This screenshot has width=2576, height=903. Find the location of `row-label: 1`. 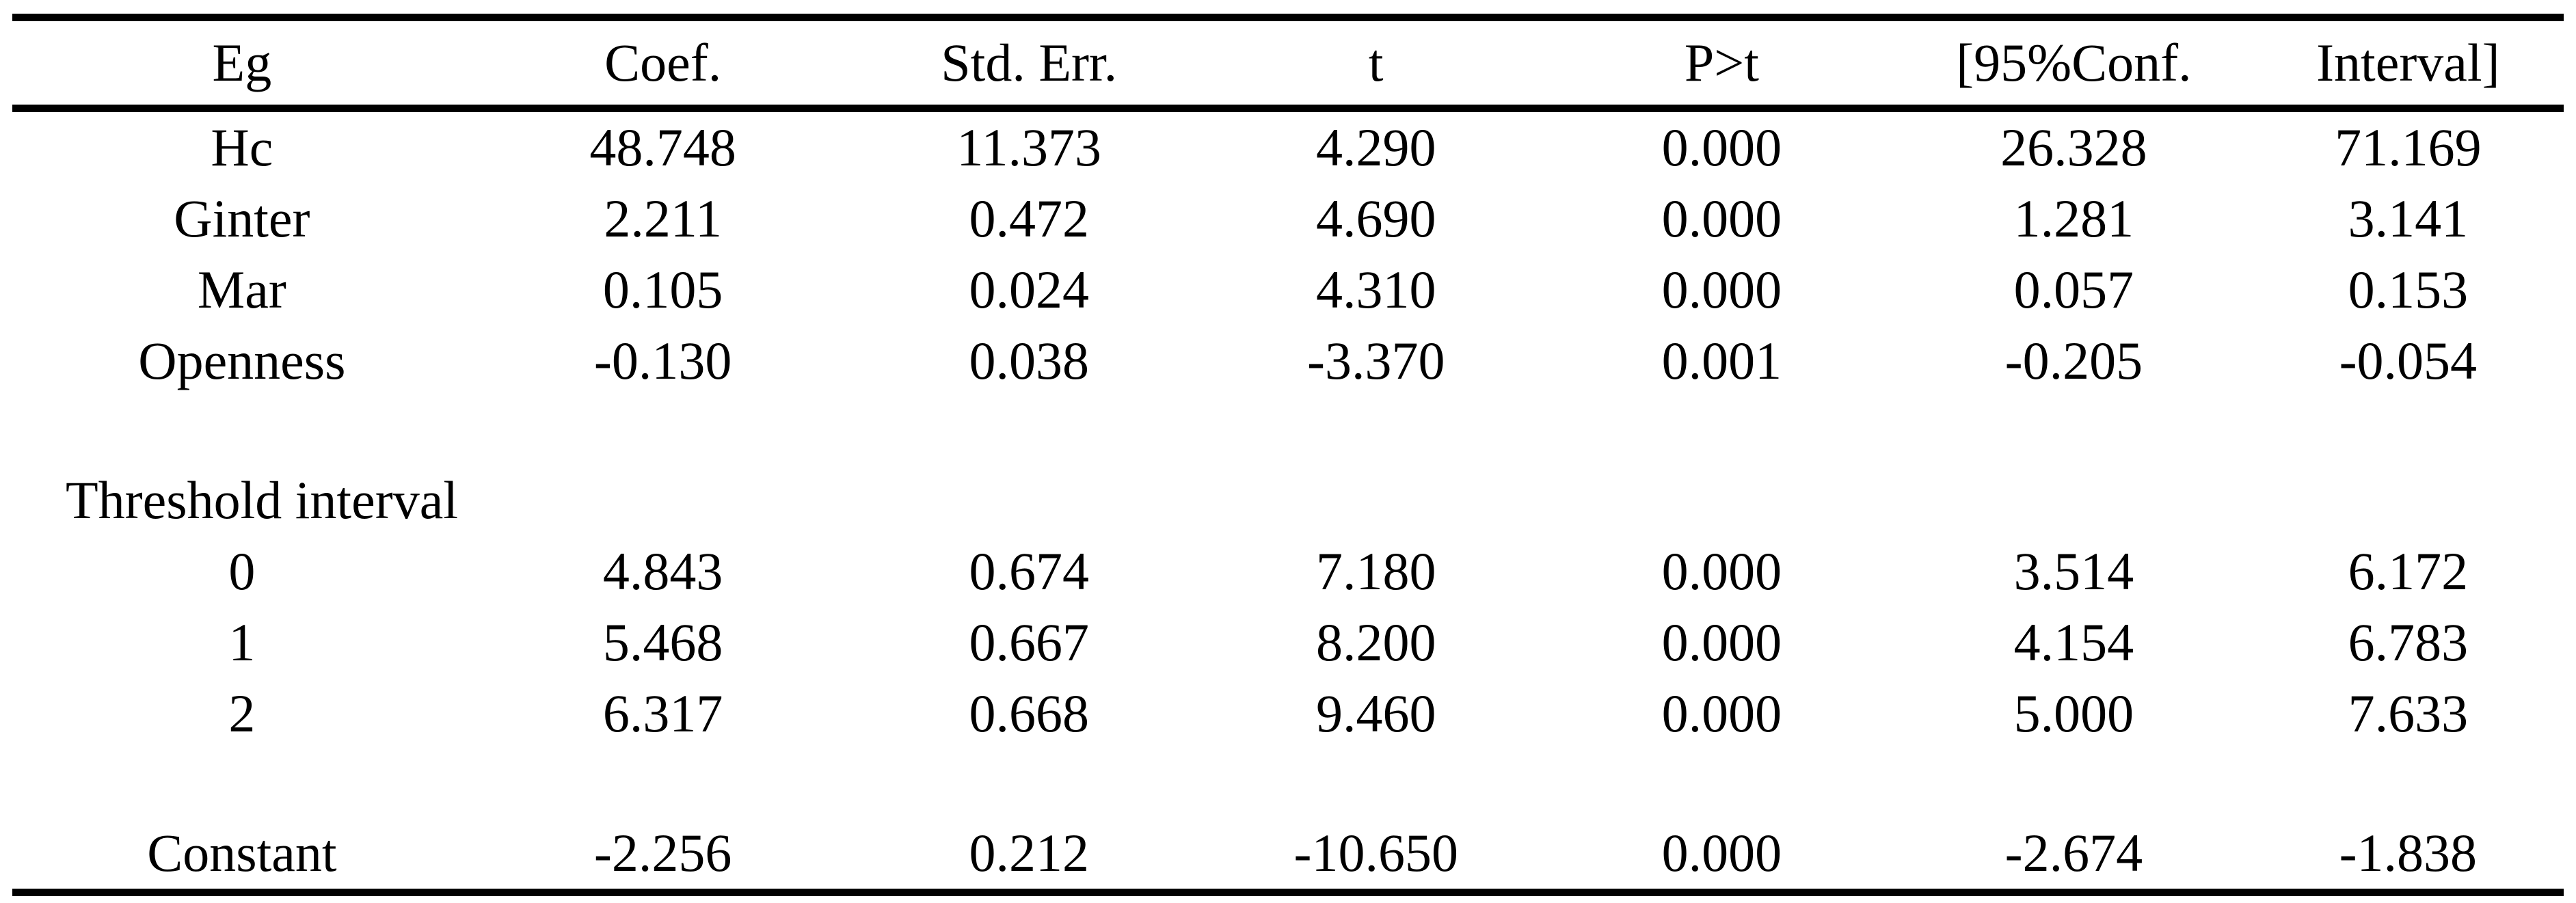

row-label: 1 is located at coordinates (242, 642).